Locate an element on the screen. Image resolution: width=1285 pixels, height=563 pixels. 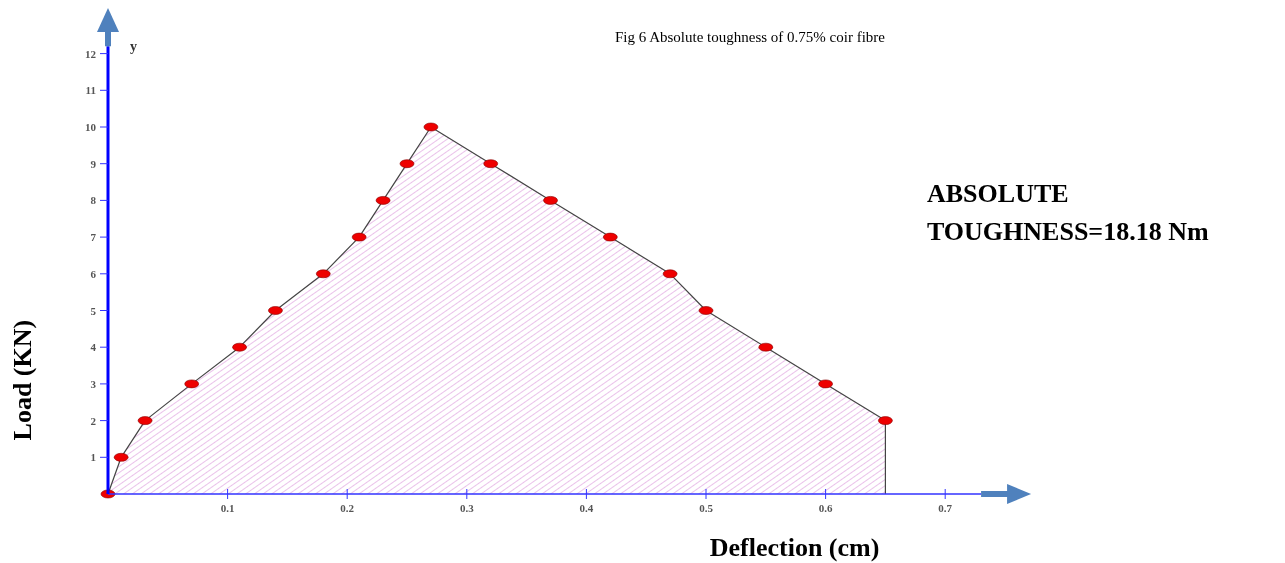
y-tick-label: 5 is located at coordinates (93, 310).